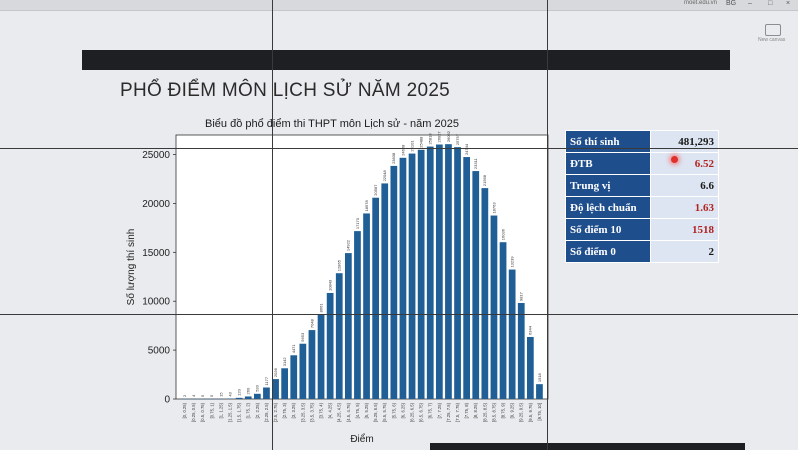  Describe the element at coordinates (521, 296) in the screenshot. I see `bar-data-label: 9817` at that location.